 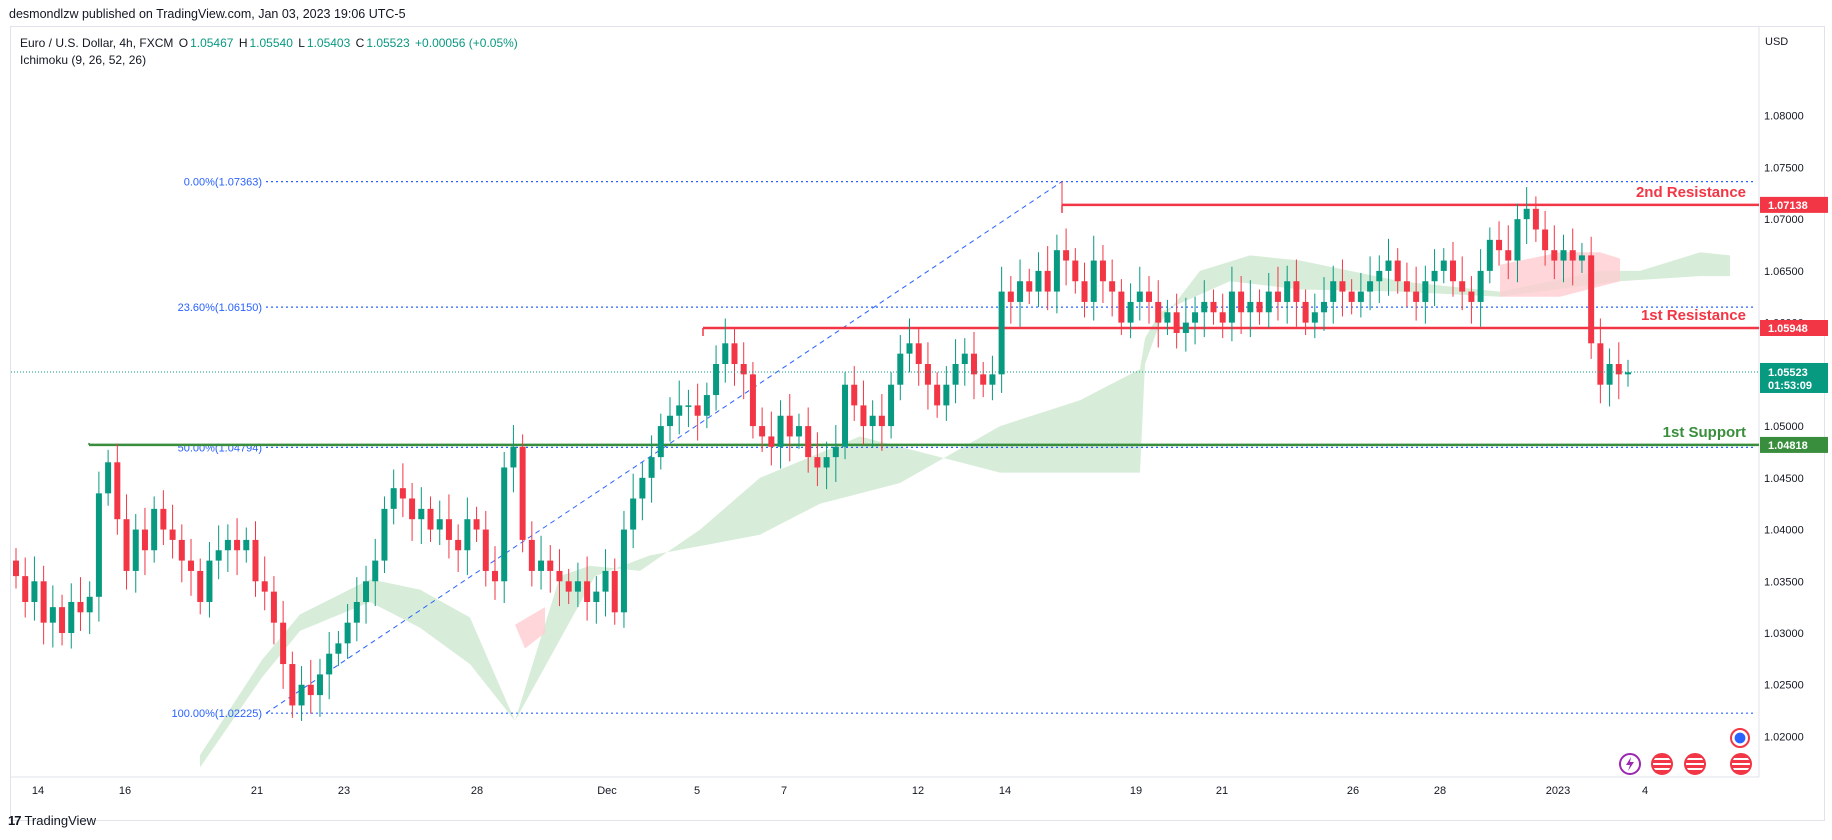 What do you see at coordinates (83, 60) in the screenshot?
I see `ichimoku-indicator-label: Ichimoku (9, 26, 52, 26)` at bounding box center [83, 60].